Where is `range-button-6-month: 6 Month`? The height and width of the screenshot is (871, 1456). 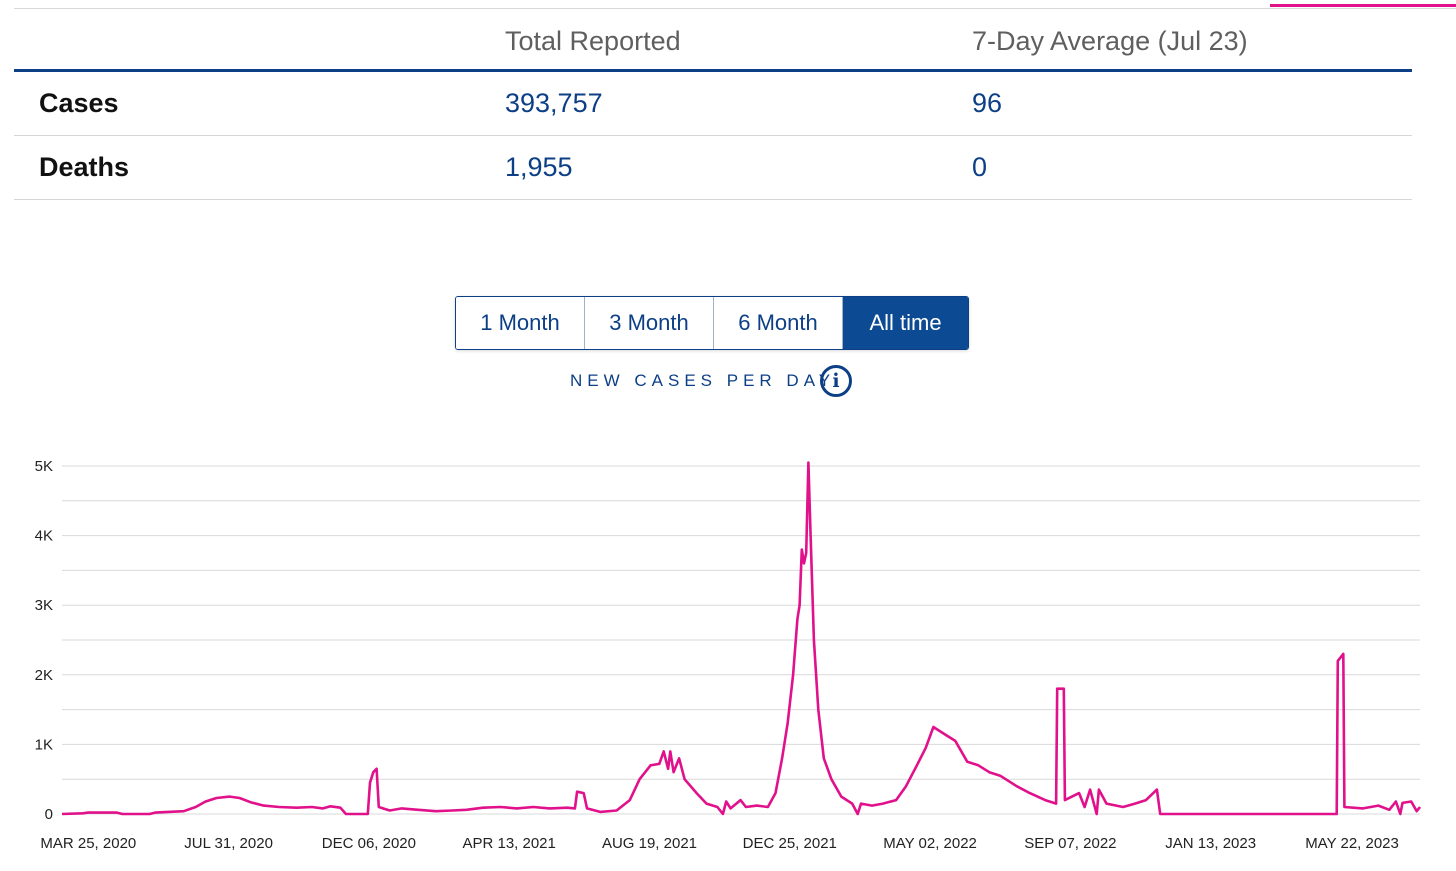 range-button-6-month: 6 Month is located at coordinates (778, 323).